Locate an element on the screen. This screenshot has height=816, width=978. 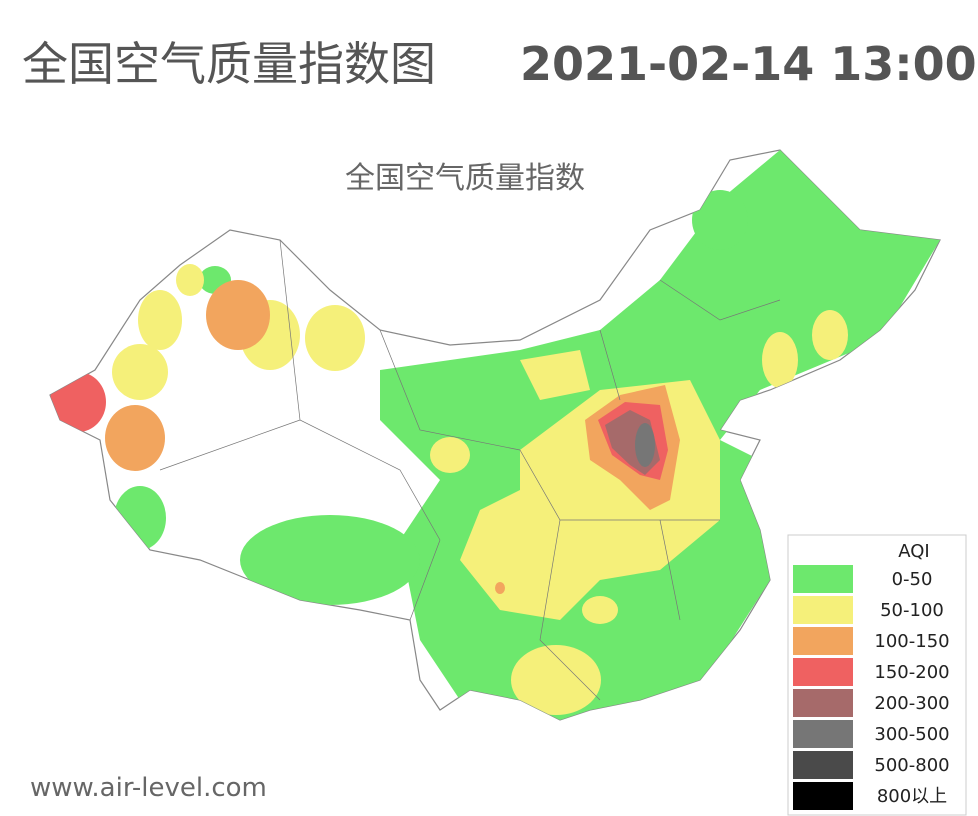
legend-label: 200-300 is located at coordinates (911, 703).